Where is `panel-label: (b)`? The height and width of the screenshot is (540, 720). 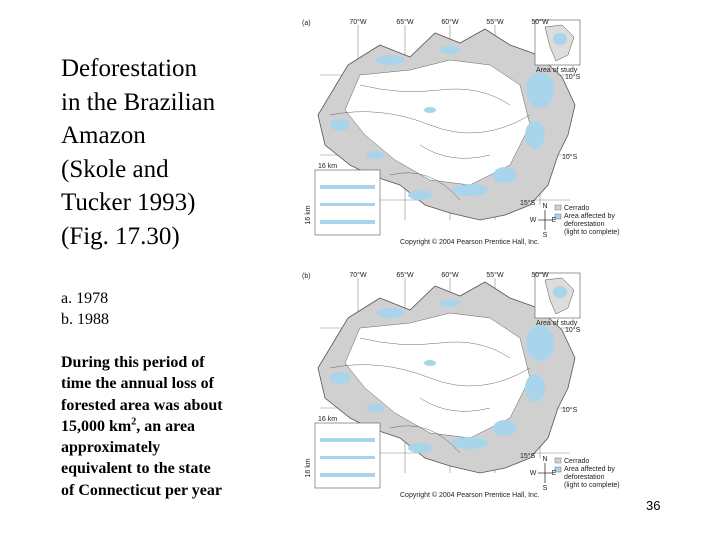
panel-label: (b) is located at coordinates (306, 276).